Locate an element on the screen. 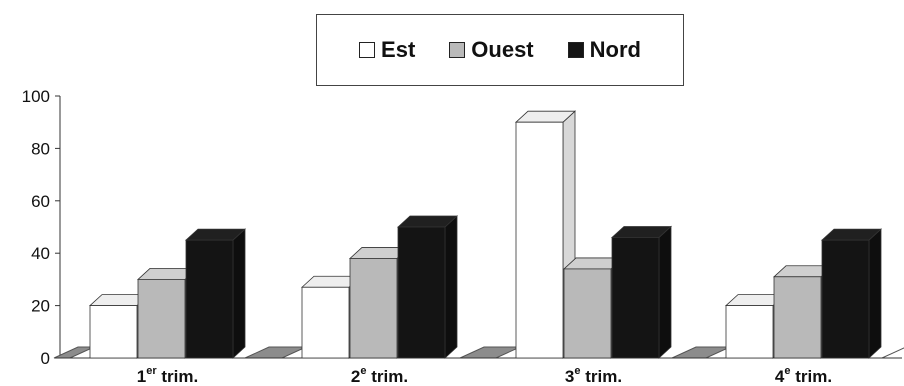  x-tick-label: 2e trim. is located at coordinates (379, 375).